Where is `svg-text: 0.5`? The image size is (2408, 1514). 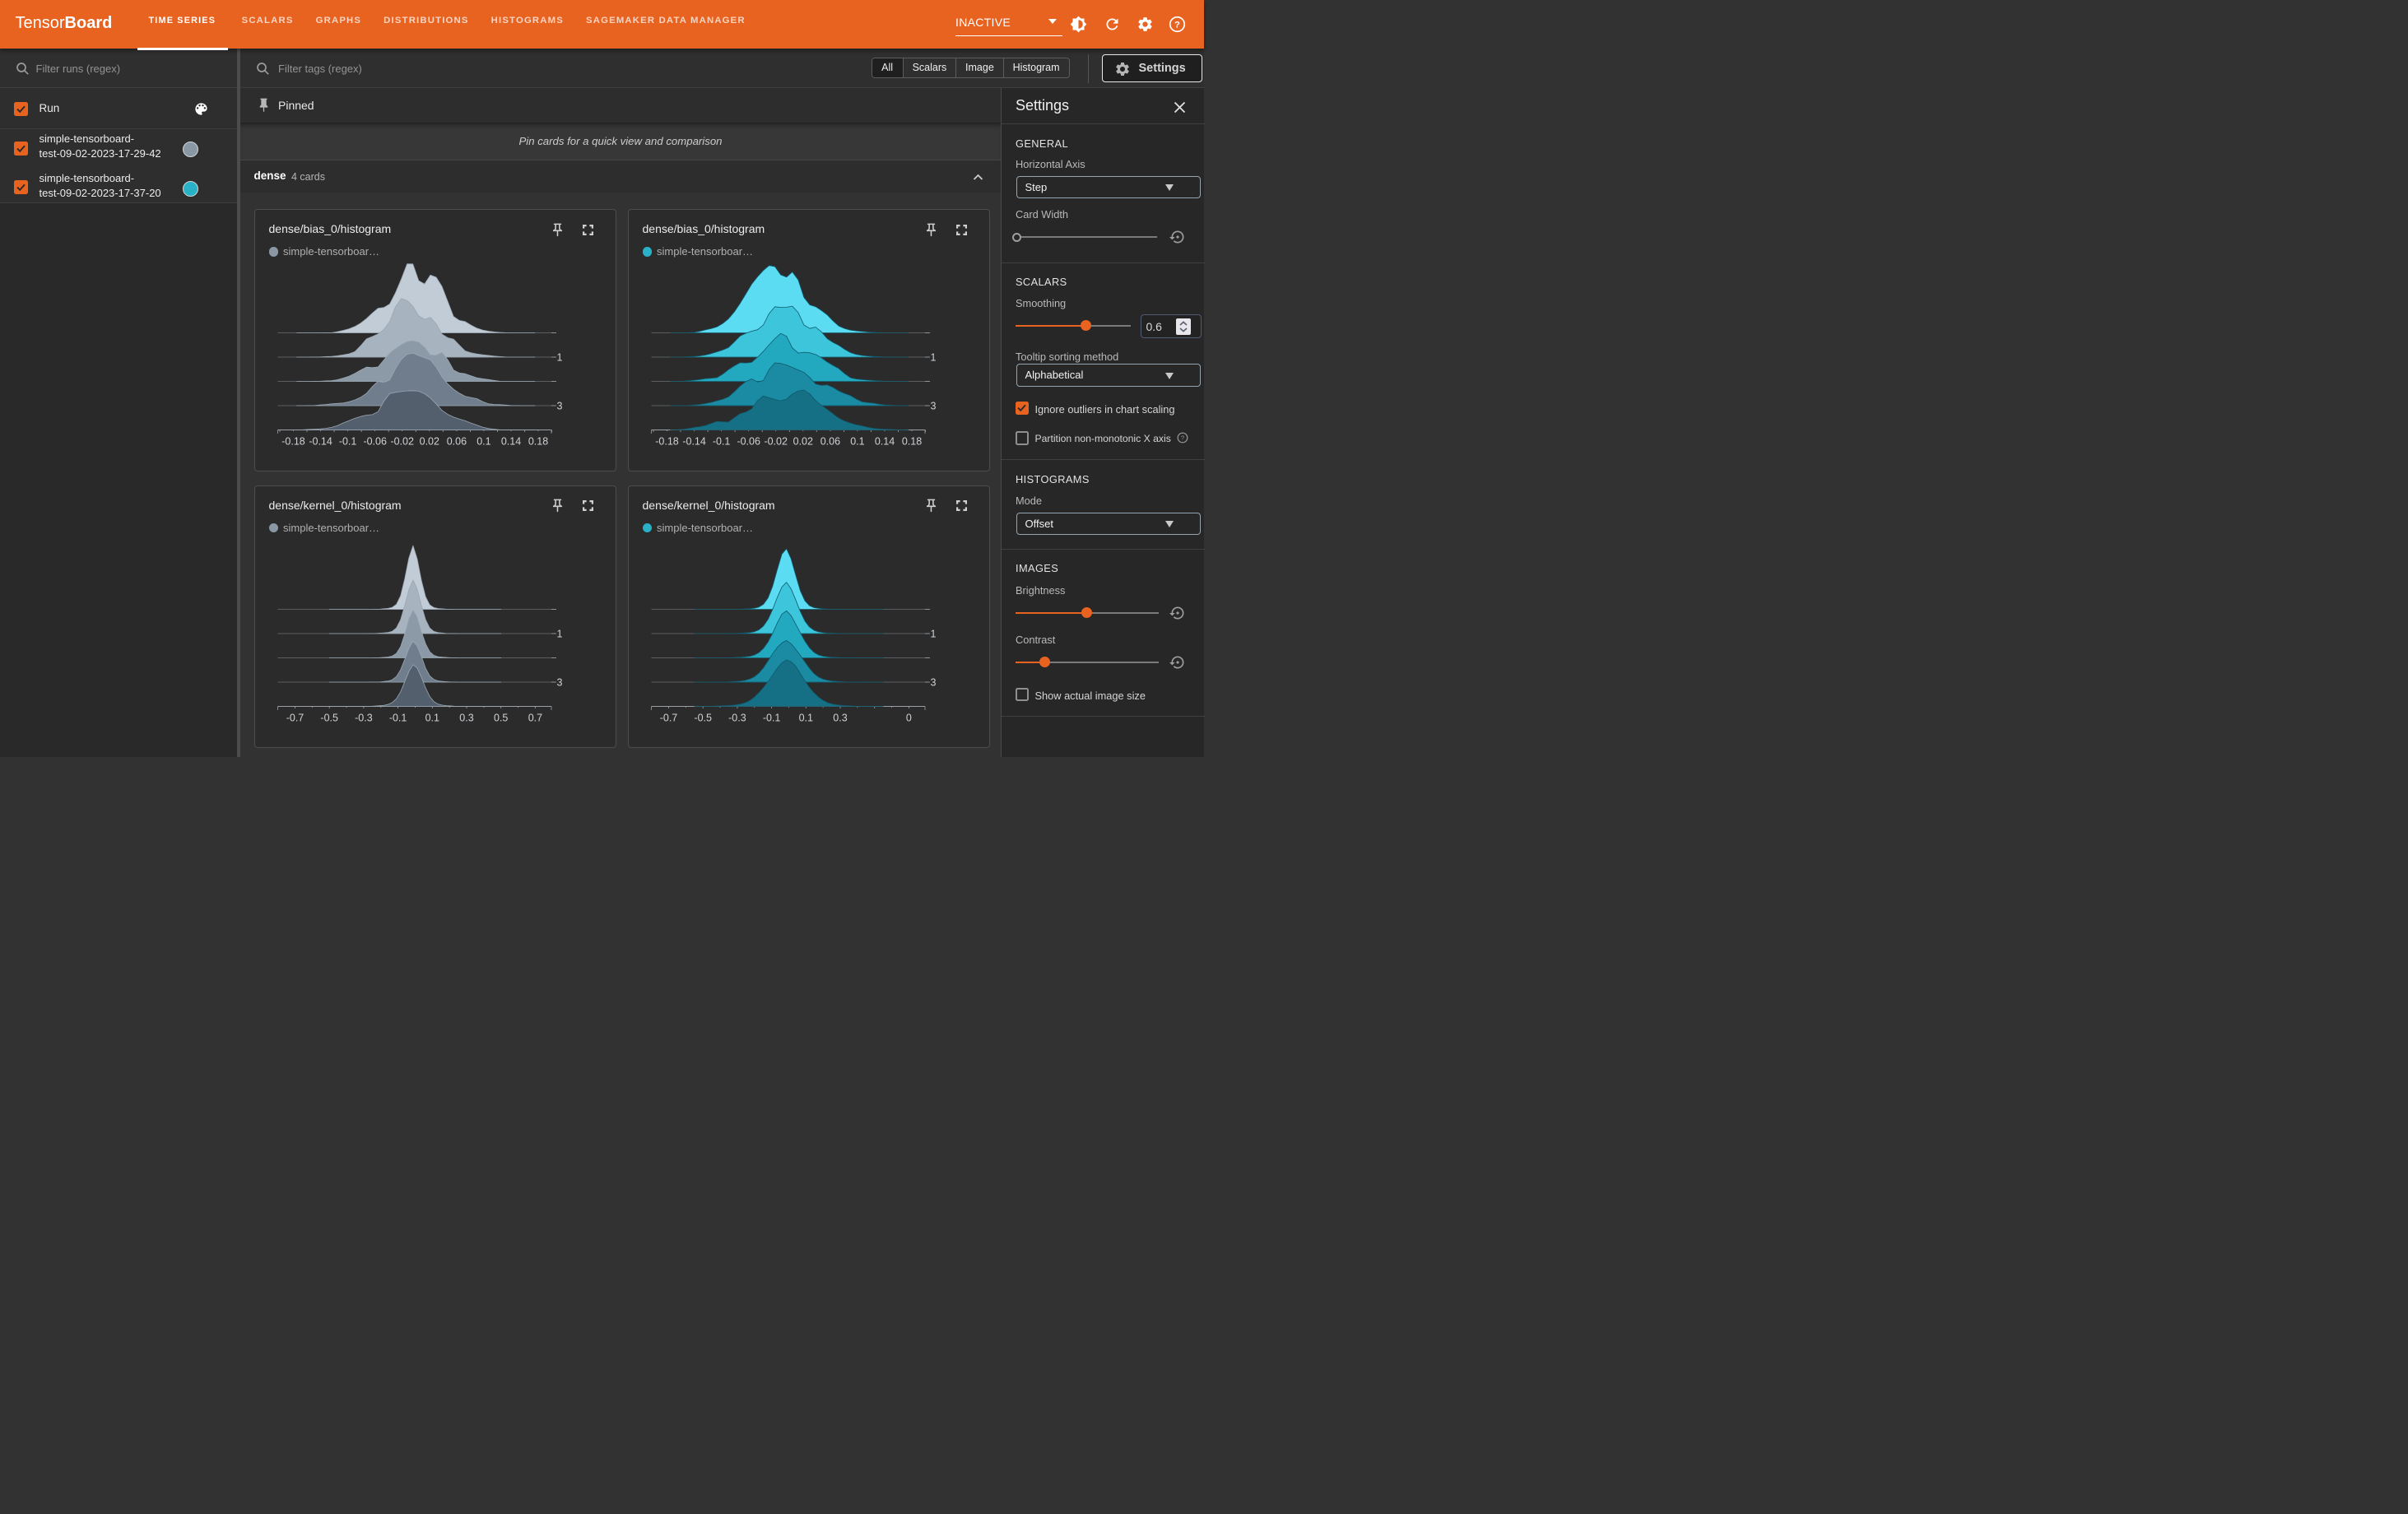
svg-text: 0.5 is located at coordinates (501, 717).